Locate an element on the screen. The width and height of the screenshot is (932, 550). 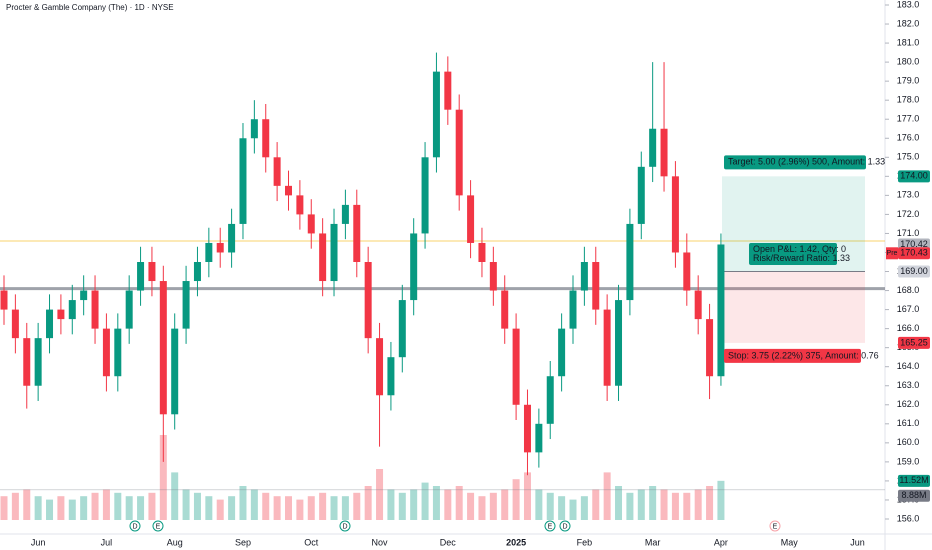
y-tick-label: 176.0 is located at coordinates (908, 138).